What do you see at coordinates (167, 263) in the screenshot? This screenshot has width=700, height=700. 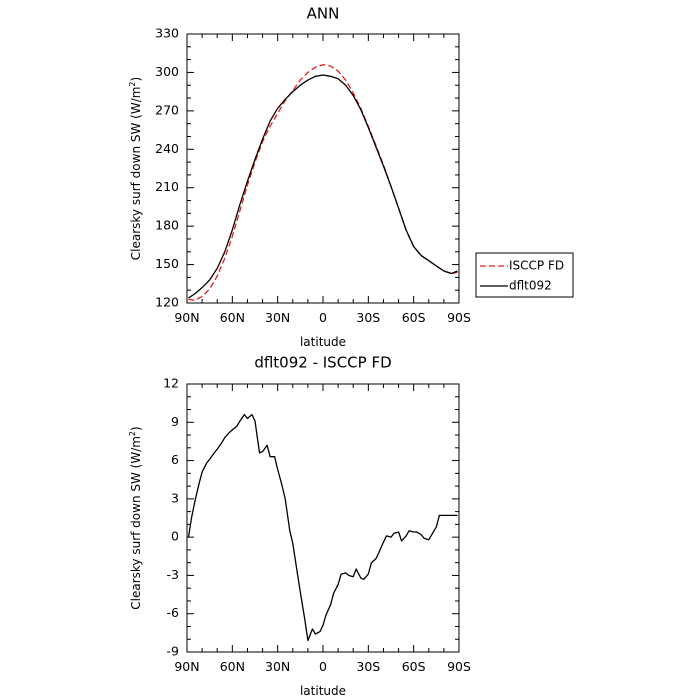 I see `y-tick-label: 150` at bounding box center [167, 263].